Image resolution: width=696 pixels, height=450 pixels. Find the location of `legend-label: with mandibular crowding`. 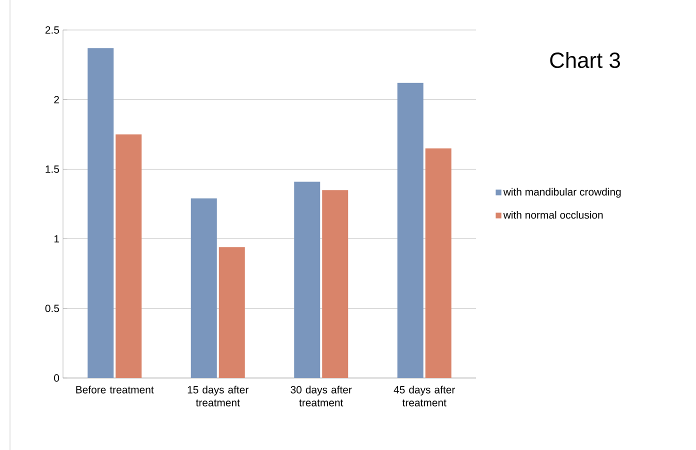

legend-label: with mandibular crowding is located at coordinates (562, 193).